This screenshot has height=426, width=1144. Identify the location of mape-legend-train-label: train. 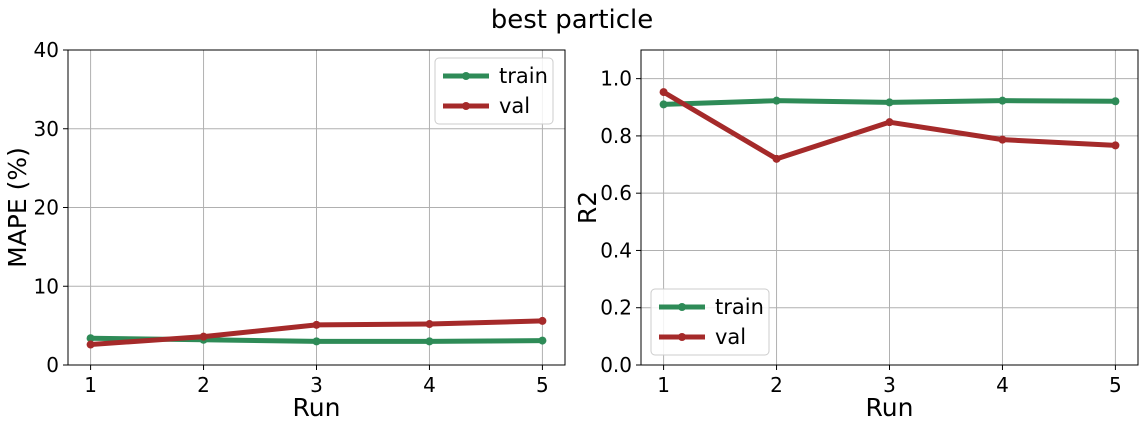
(523, 76).